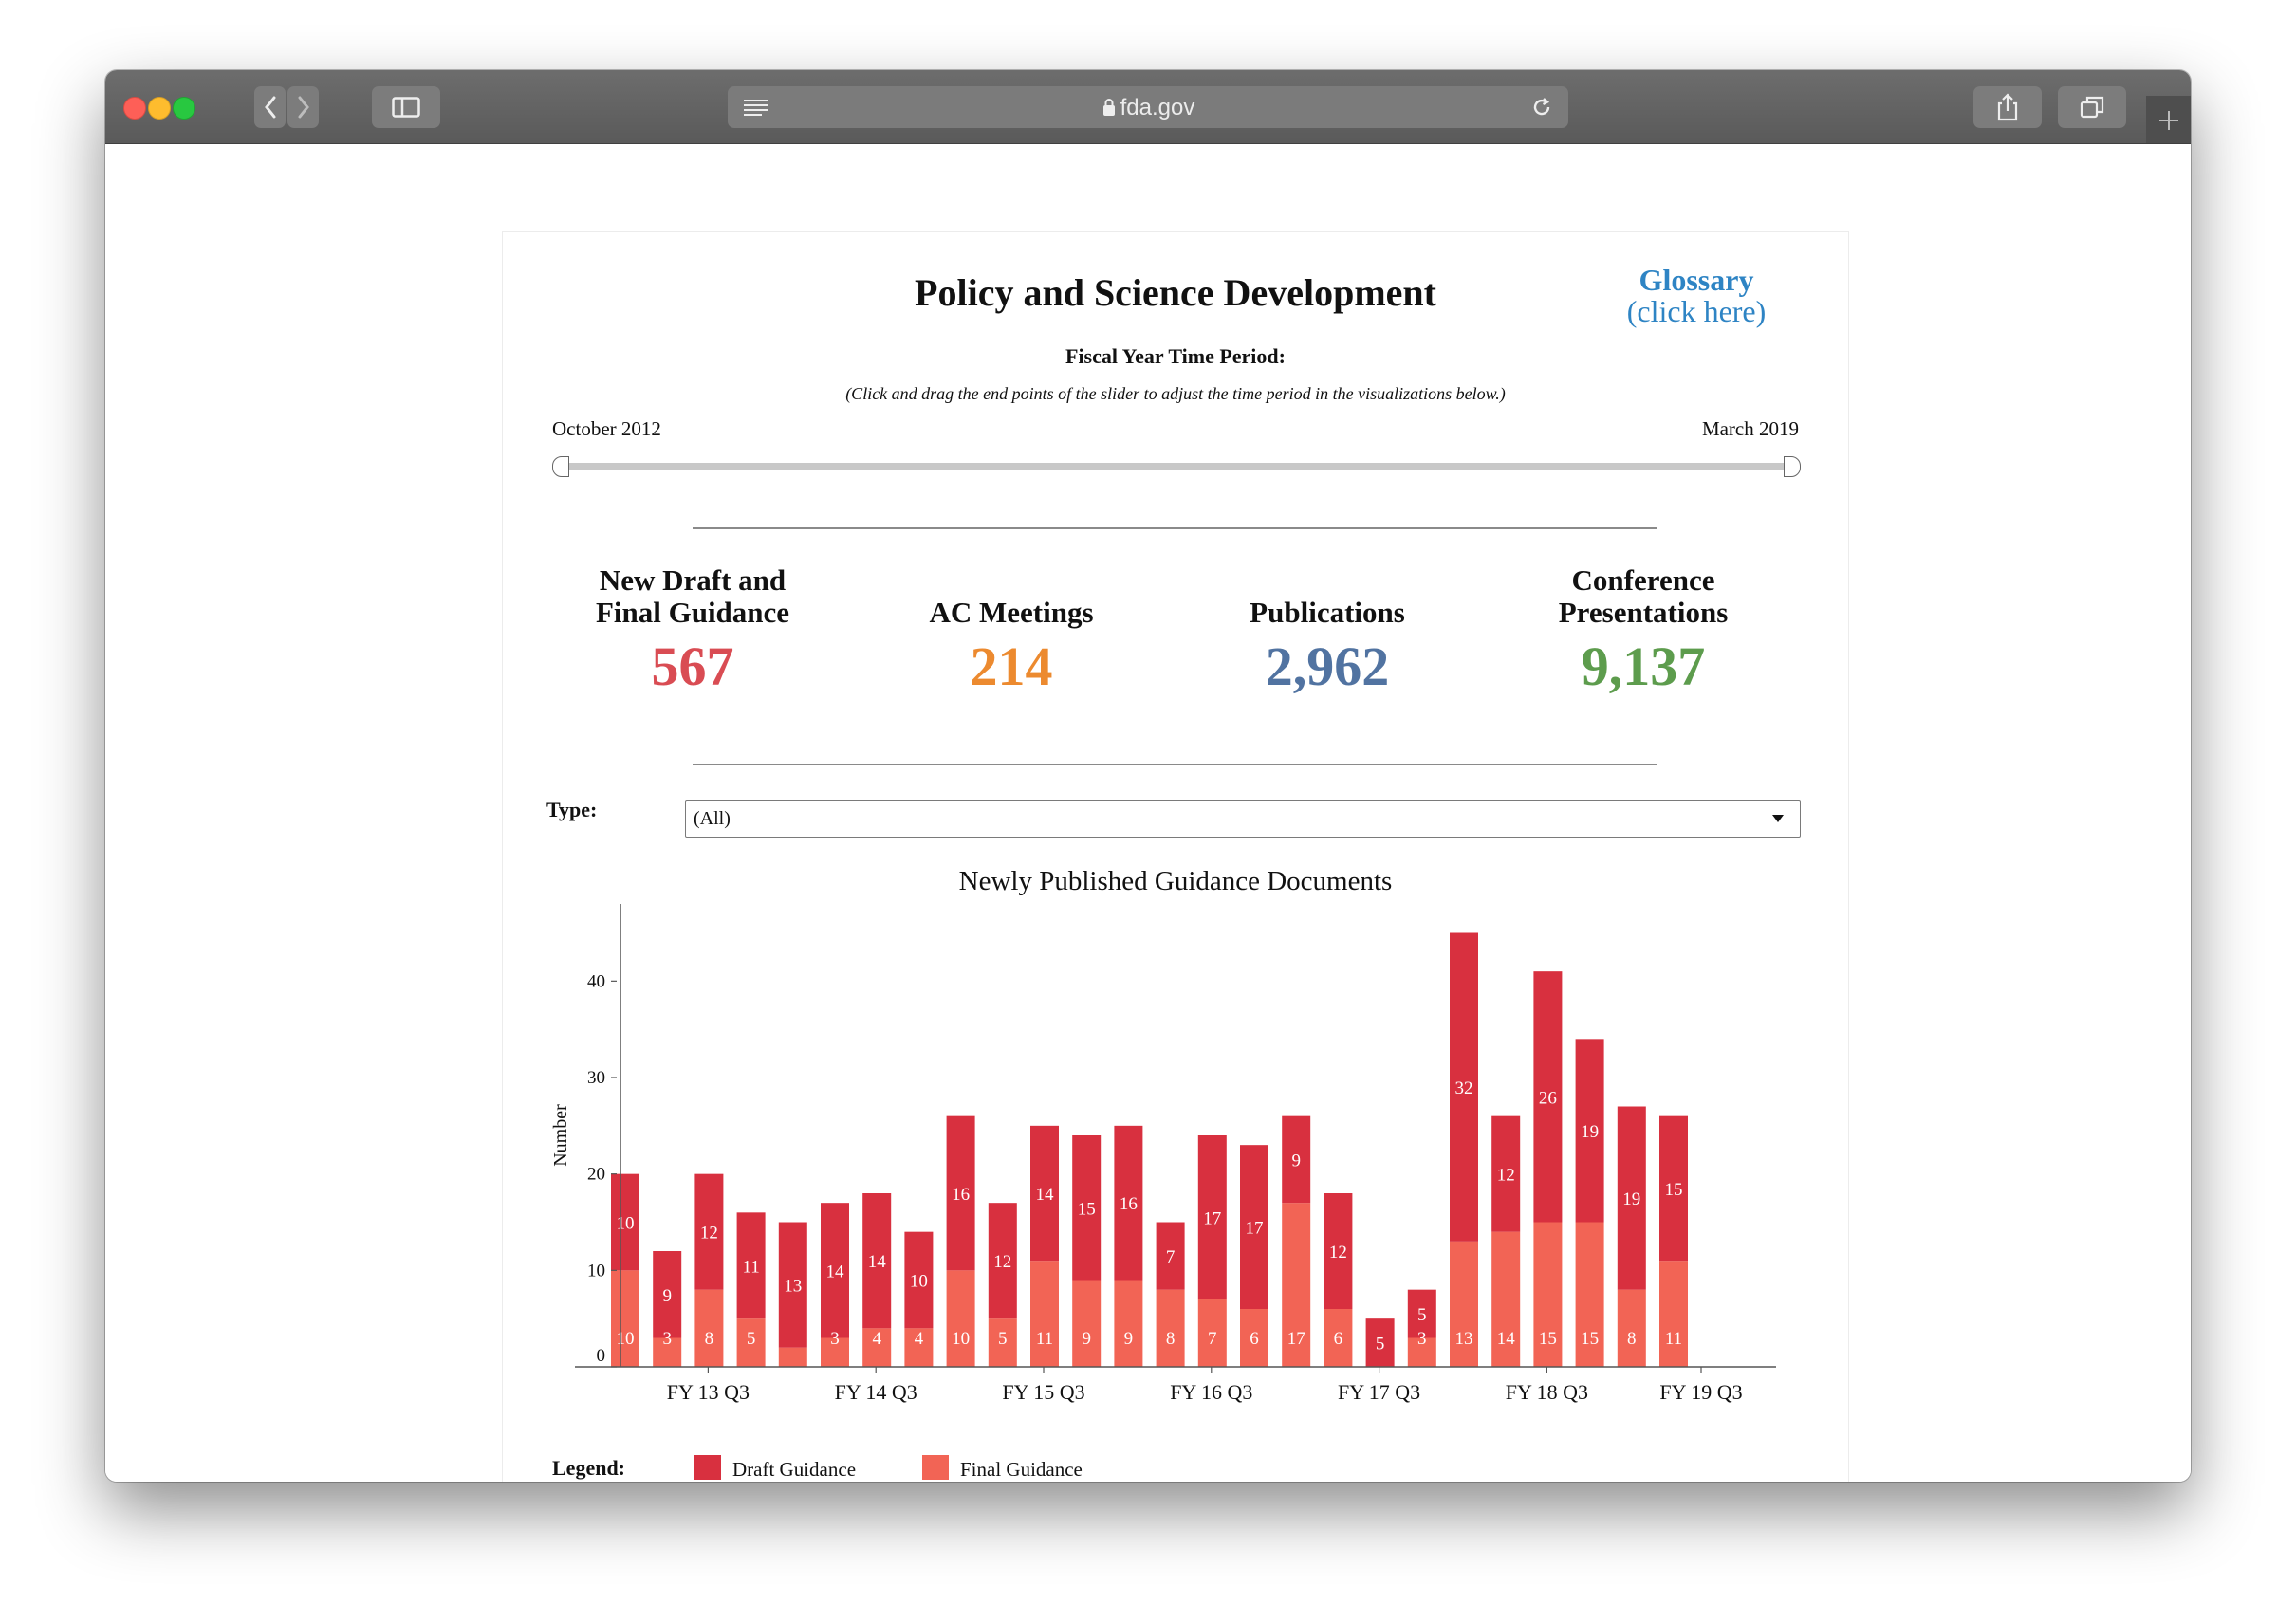 This screenshot has width=2296, height=1622. I want to click on page-title: Policy and Science Development, so click(1175, 293).